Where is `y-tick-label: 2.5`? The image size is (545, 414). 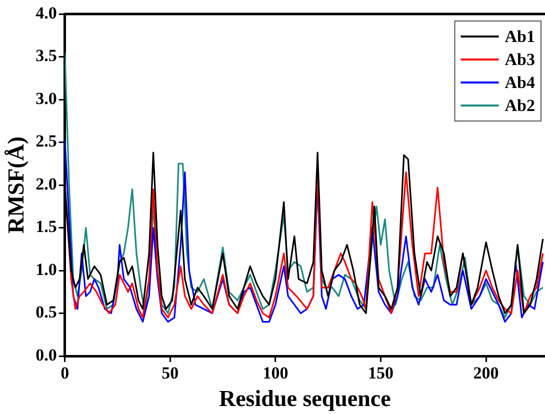 y-tick-label: 2.5 is located at coordinates (46, 141).